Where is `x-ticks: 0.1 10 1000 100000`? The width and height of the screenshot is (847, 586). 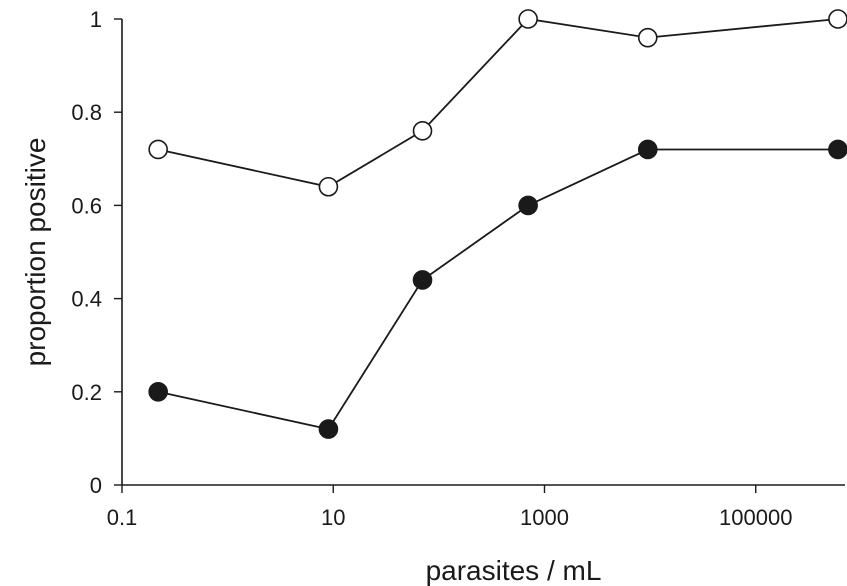
x-ticks: 0.1 10 1000 100000 is located at coordinates (449, 507).